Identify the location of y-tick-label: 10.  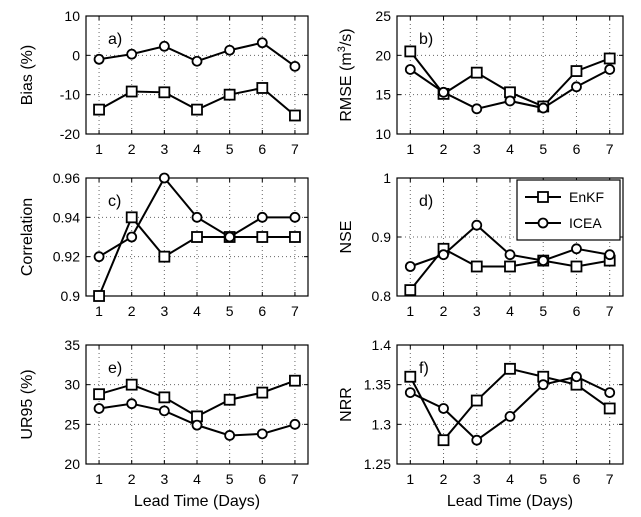
(383, 134).